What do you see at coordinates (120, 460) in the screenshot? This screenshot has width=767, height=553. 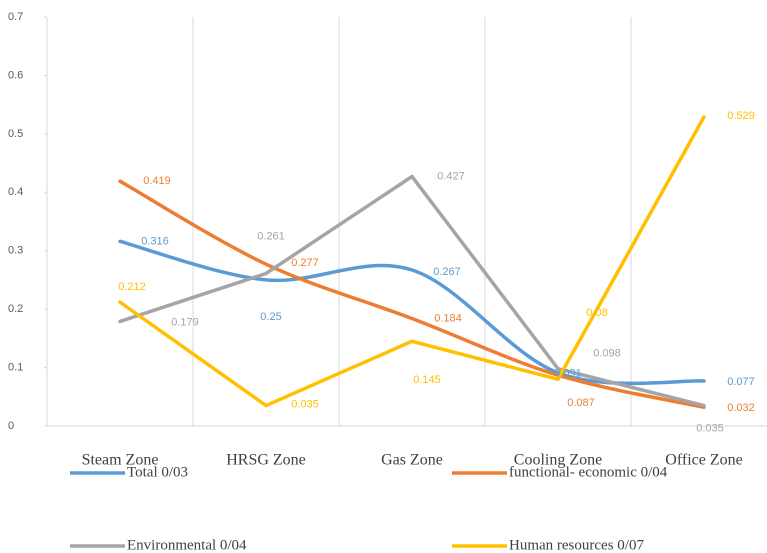 I see `x-tick-label: Steam Zone` at bounding box center [120, 460].